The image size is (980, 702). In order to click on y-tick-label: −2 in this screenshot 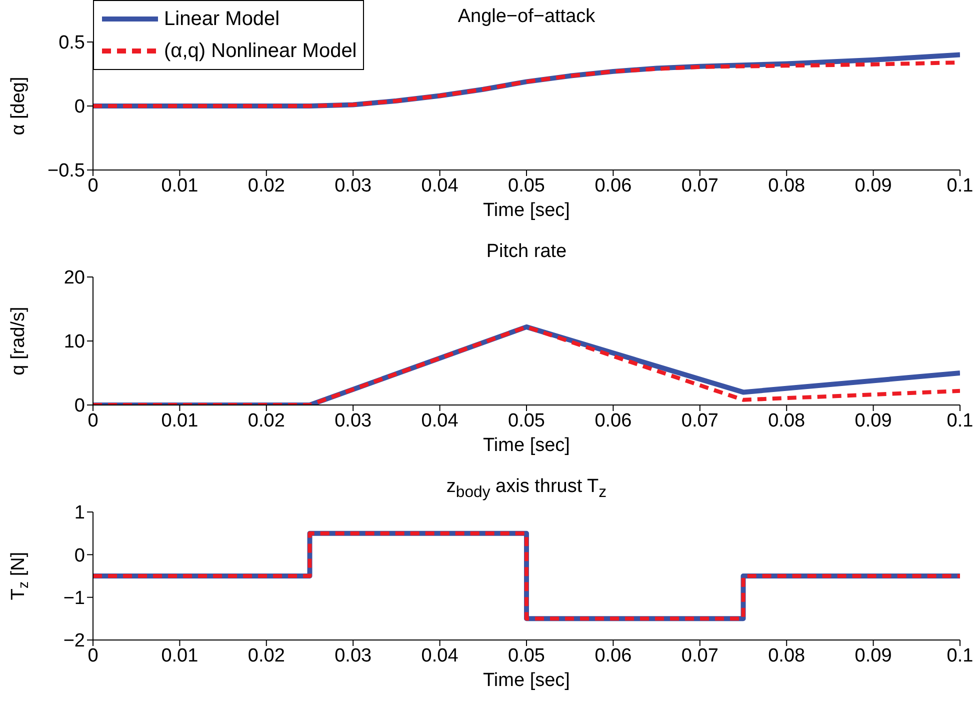, I will do `click(74, 641)`.